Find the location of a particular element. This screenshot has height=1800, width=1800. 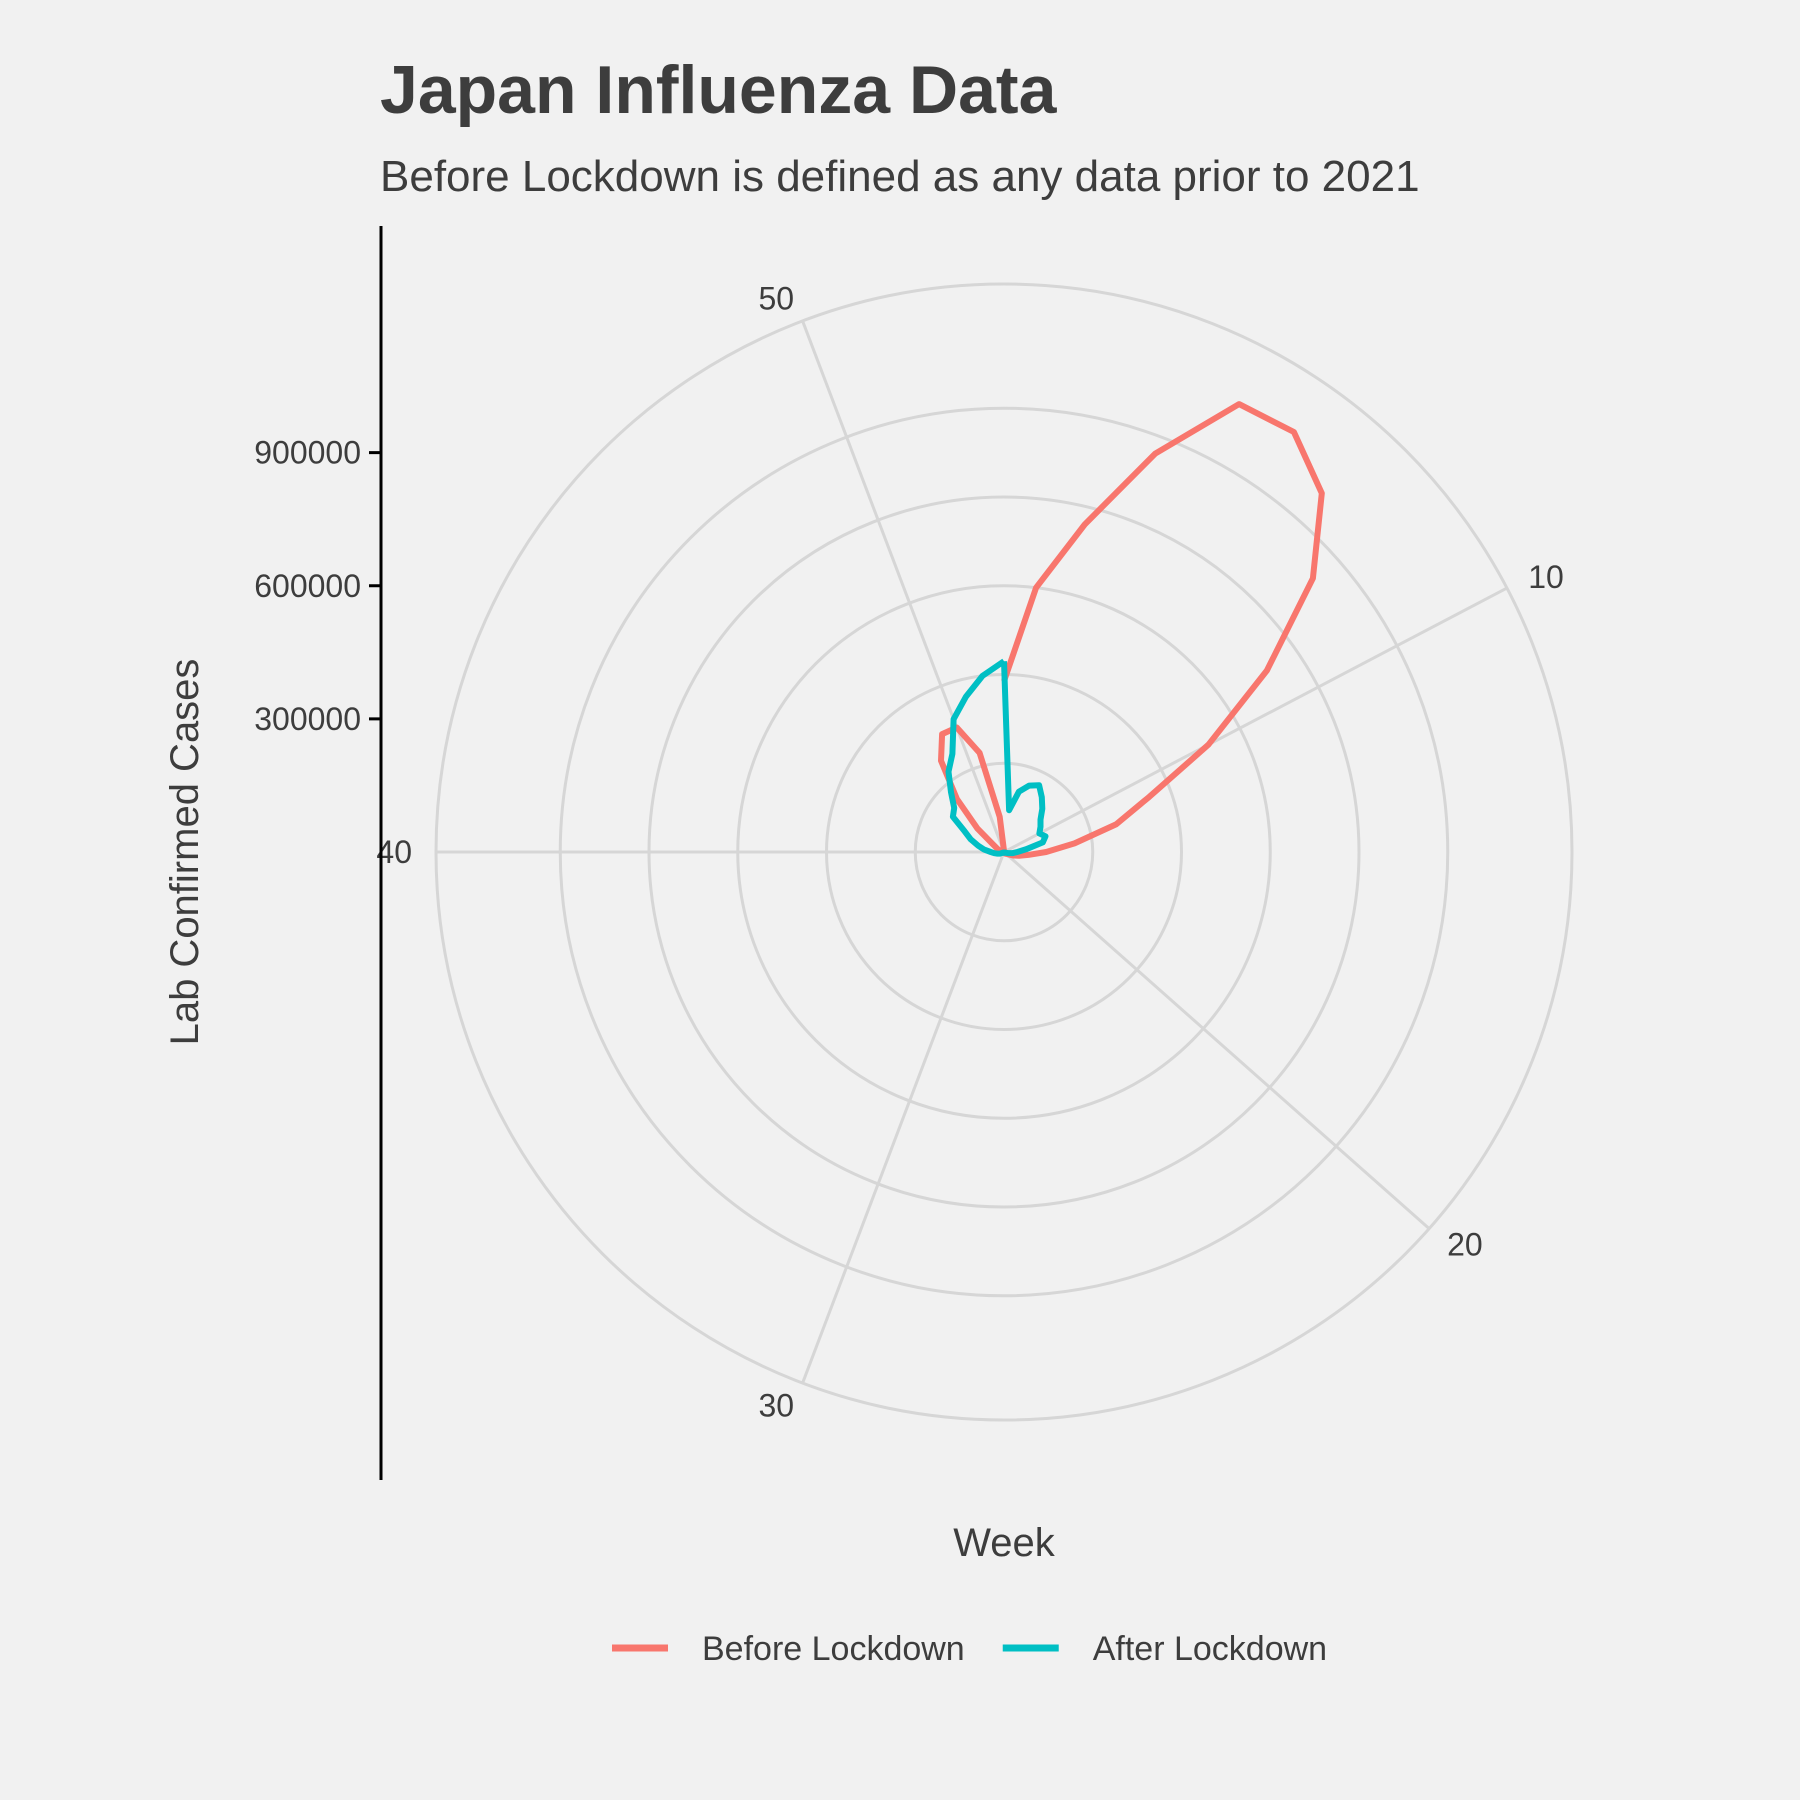

week-tick-label: 50 is located at coordinates (776, 298).